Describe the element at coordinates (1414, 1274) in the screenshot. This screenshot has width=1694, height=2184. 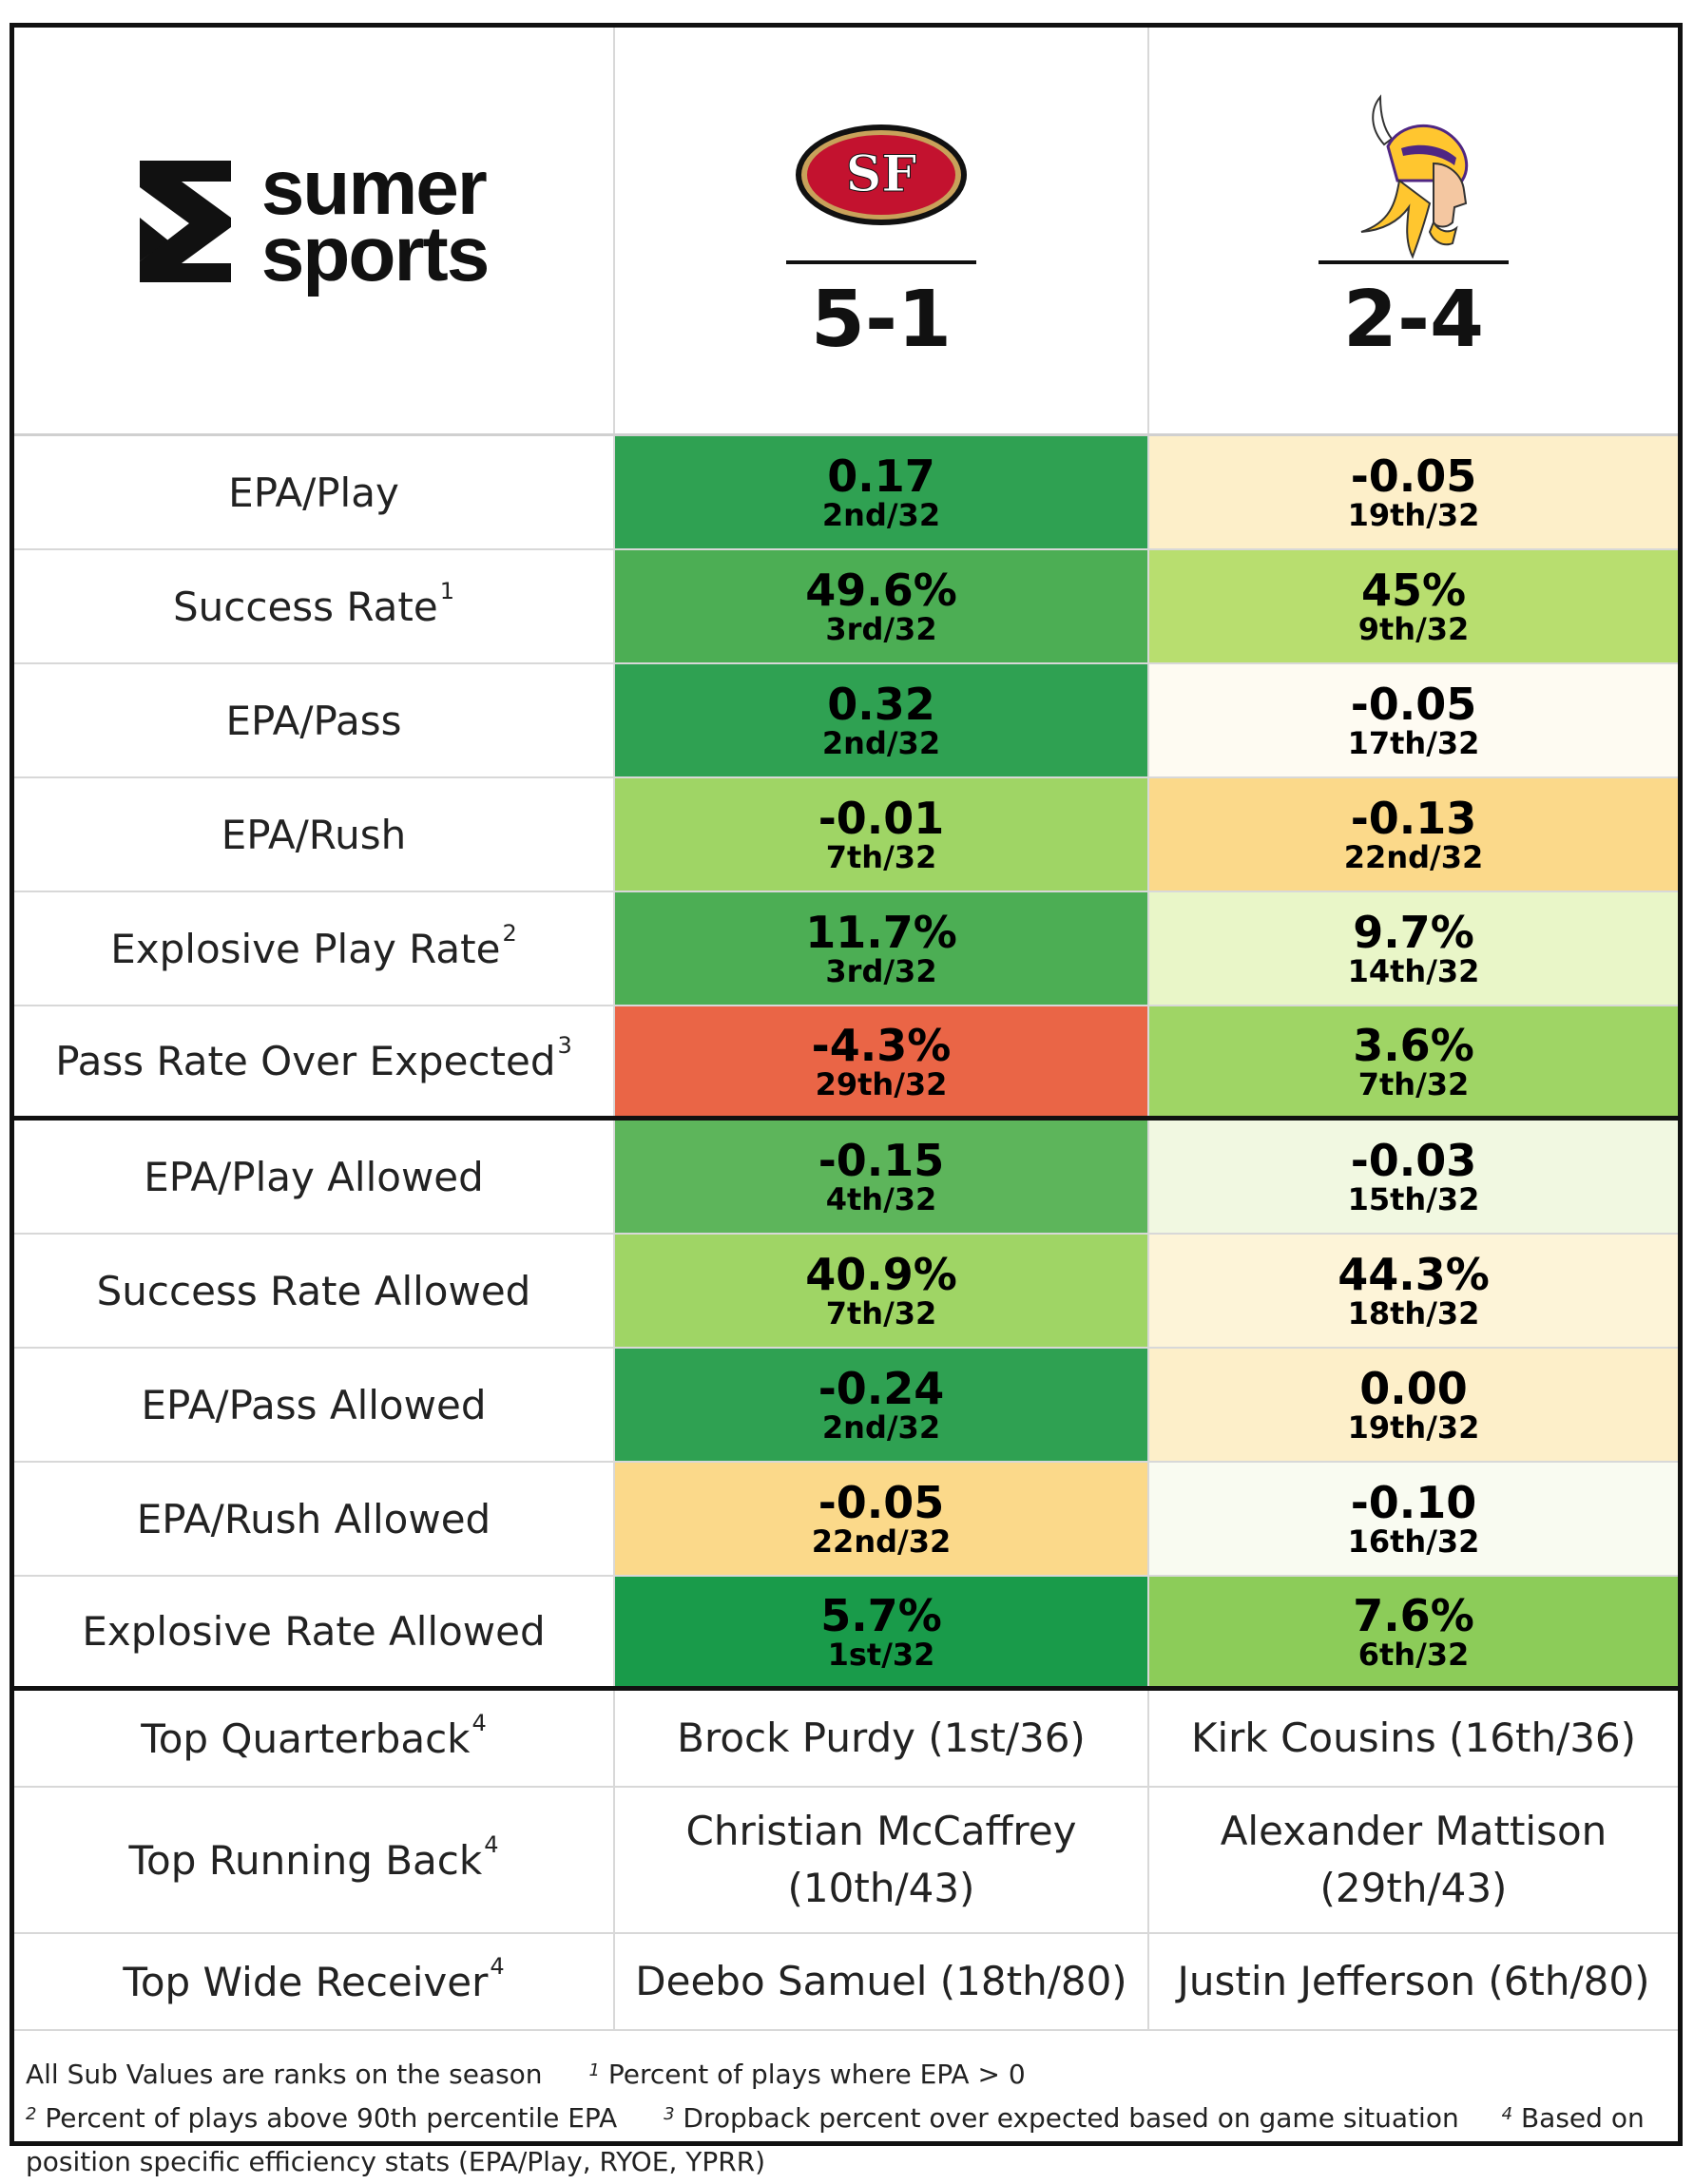
I see `stat-value: 44.3%` at that location.